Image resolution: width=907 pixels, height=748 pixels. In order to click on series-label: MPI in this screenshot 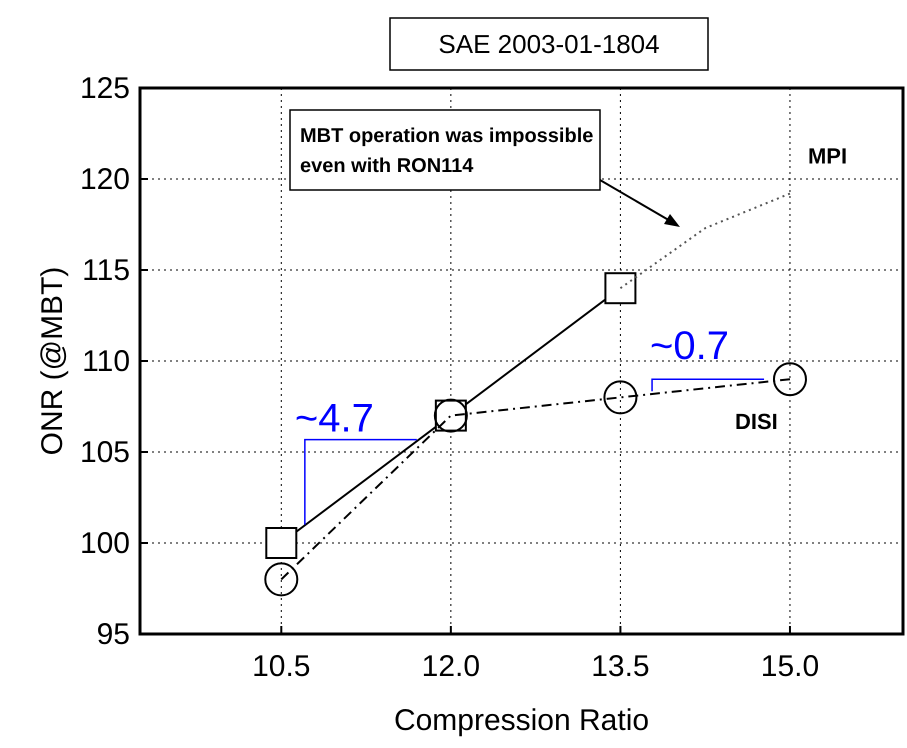, I will do `click(828, 156)`.